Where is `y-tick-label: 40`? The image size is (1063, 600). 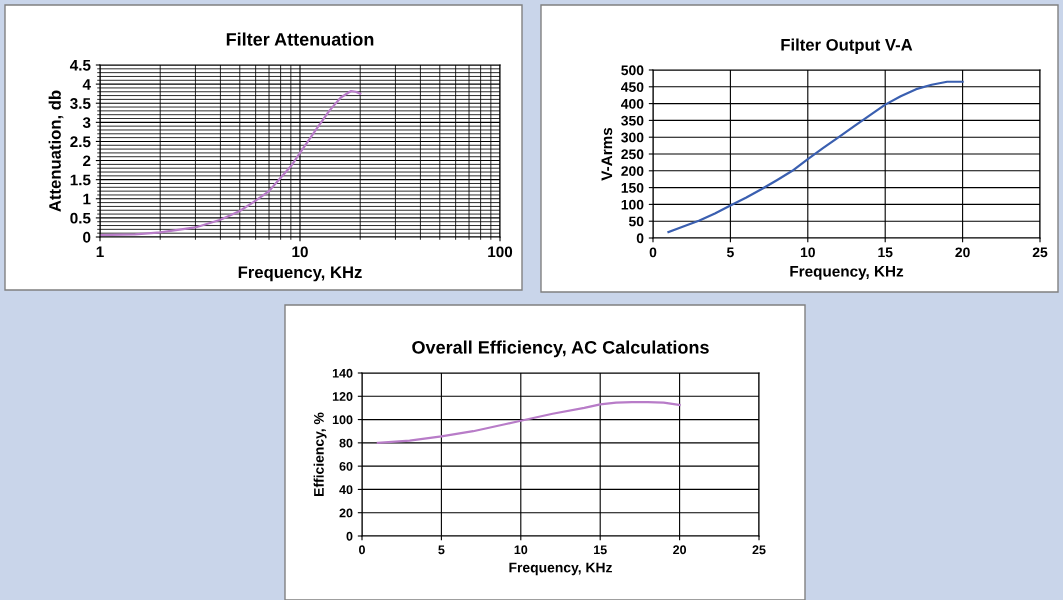
y-tick-label: 40 is located at coordinates (346, 490).